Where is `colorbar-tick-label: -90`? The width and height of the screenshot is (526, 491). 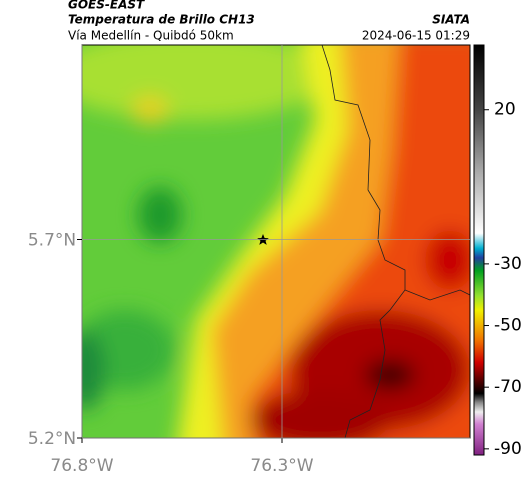
colorbar-tick-label: -90 is located at coordinates (508, 449).